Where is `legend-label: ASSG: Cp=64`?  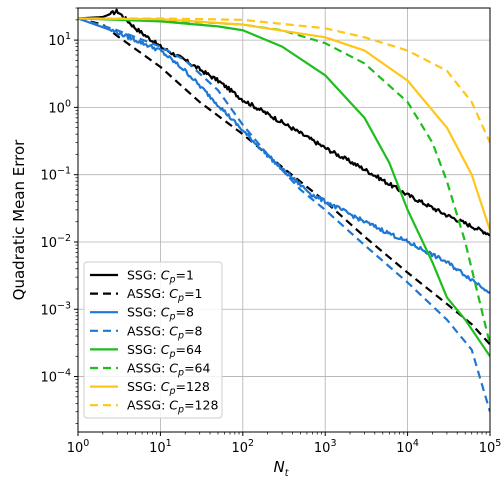
legend-label: ASSG: Cp=64 is located at coordinates (168, 370).